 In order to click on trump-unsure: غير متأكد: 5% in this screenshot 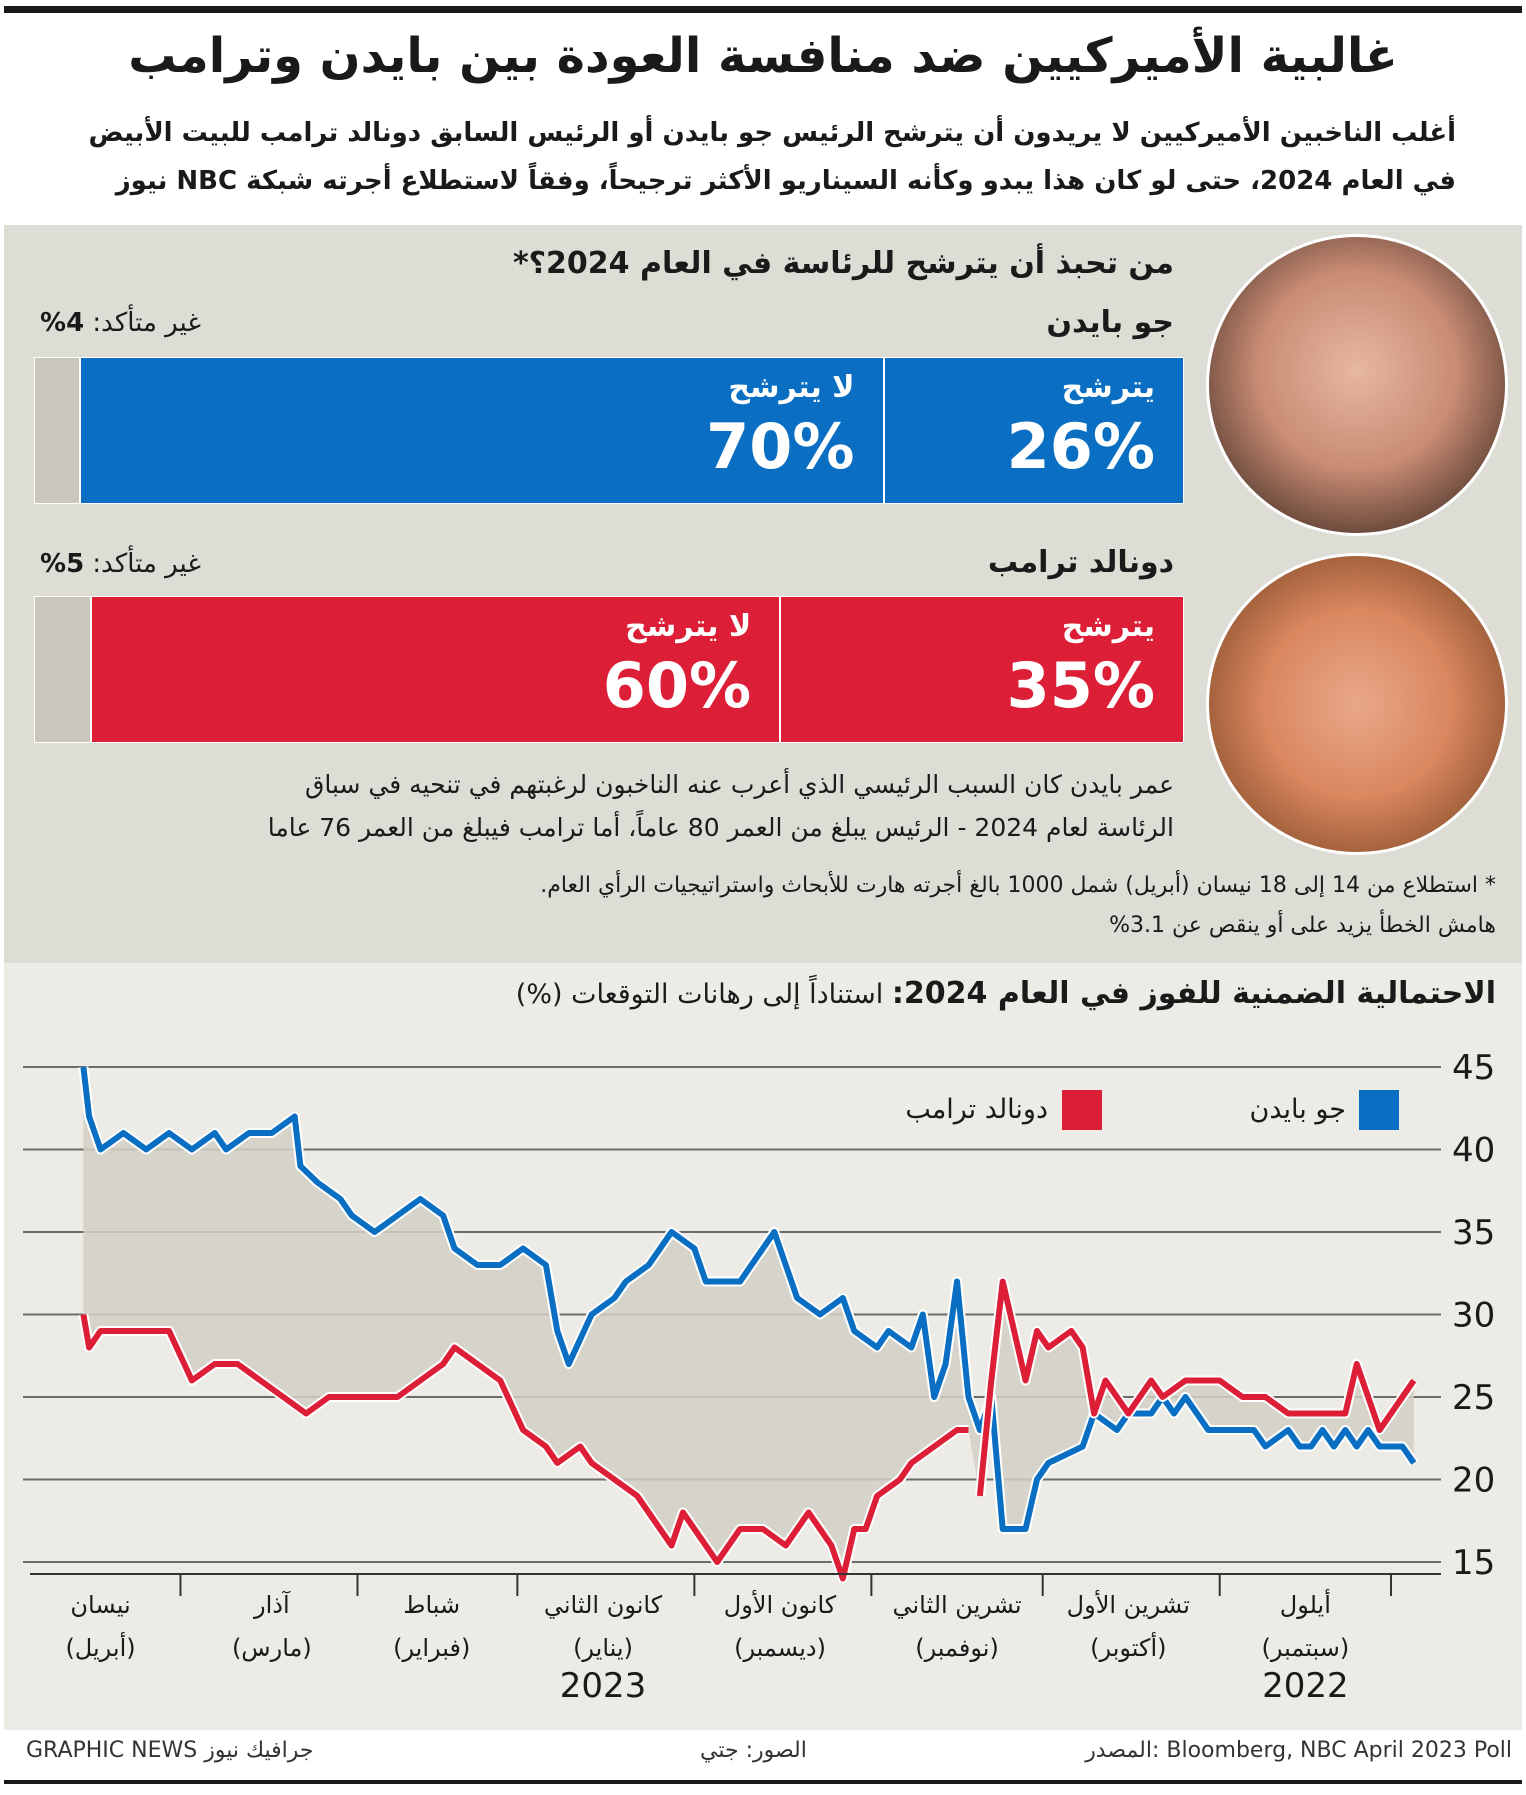, I will do `click(120, 564)`.